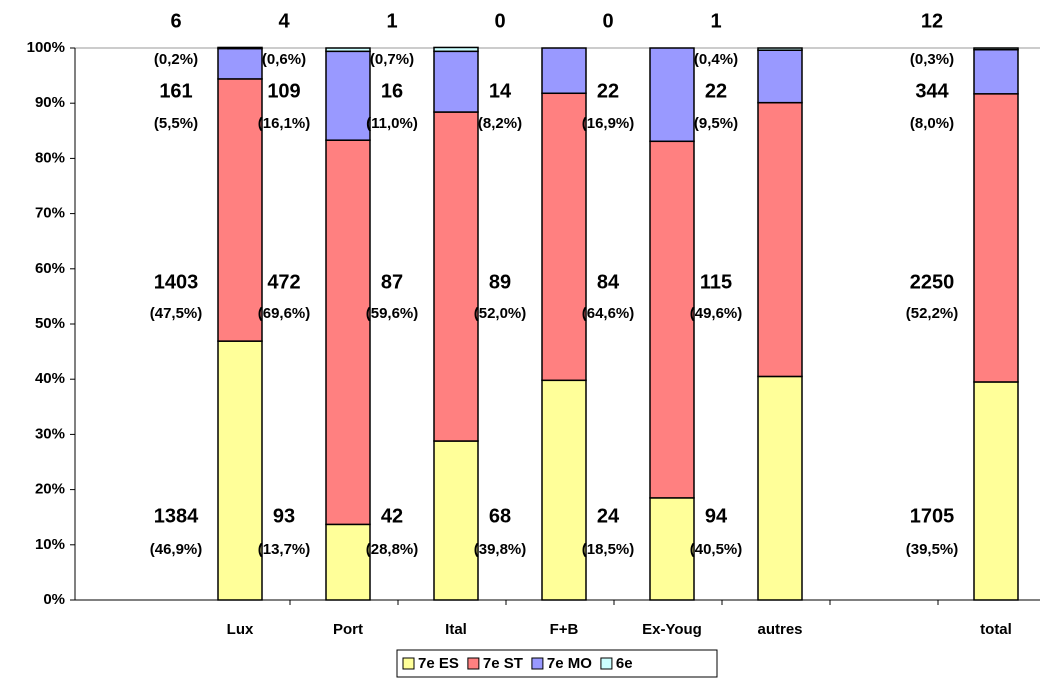 The image size is (1051, 681). What do you see at coordinates (500, 549) in the screenshot?
I see `data-label: (39,8%)` at bounding box center [500, 549].